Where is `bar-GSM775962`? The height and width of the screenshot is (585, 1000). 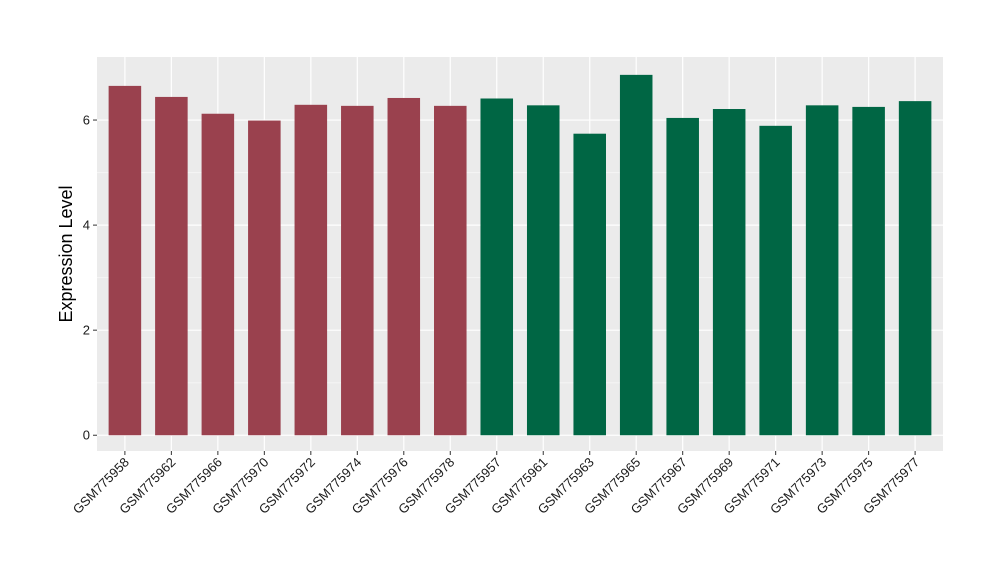 bar-GSM775962 is located at coordinates (171, 266).